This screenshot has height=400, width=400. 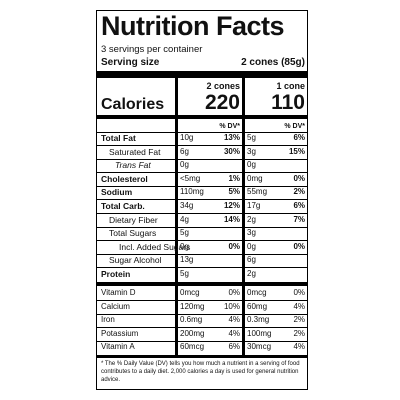 What do you see at coordinates (133, 219) in the screenshot?
I see `nutrient-name: Dietary Fiber` at bounding box center [133, 219].